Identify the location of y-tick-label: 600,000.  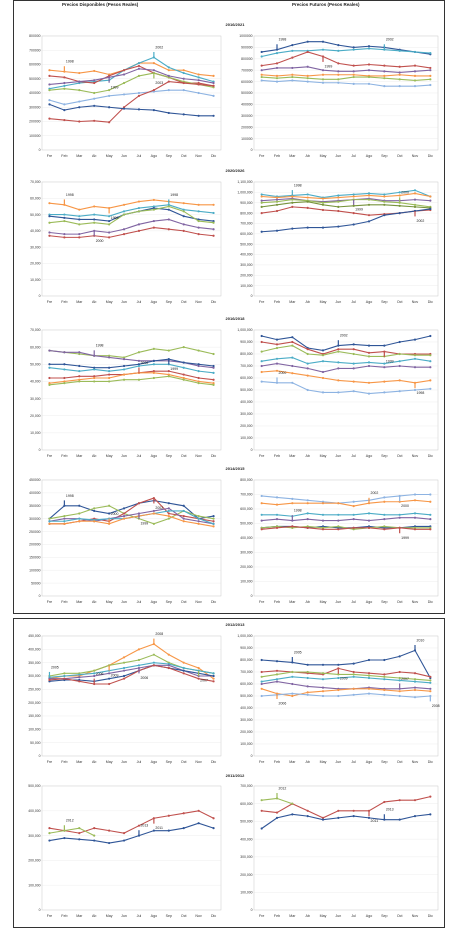
(246, 509).